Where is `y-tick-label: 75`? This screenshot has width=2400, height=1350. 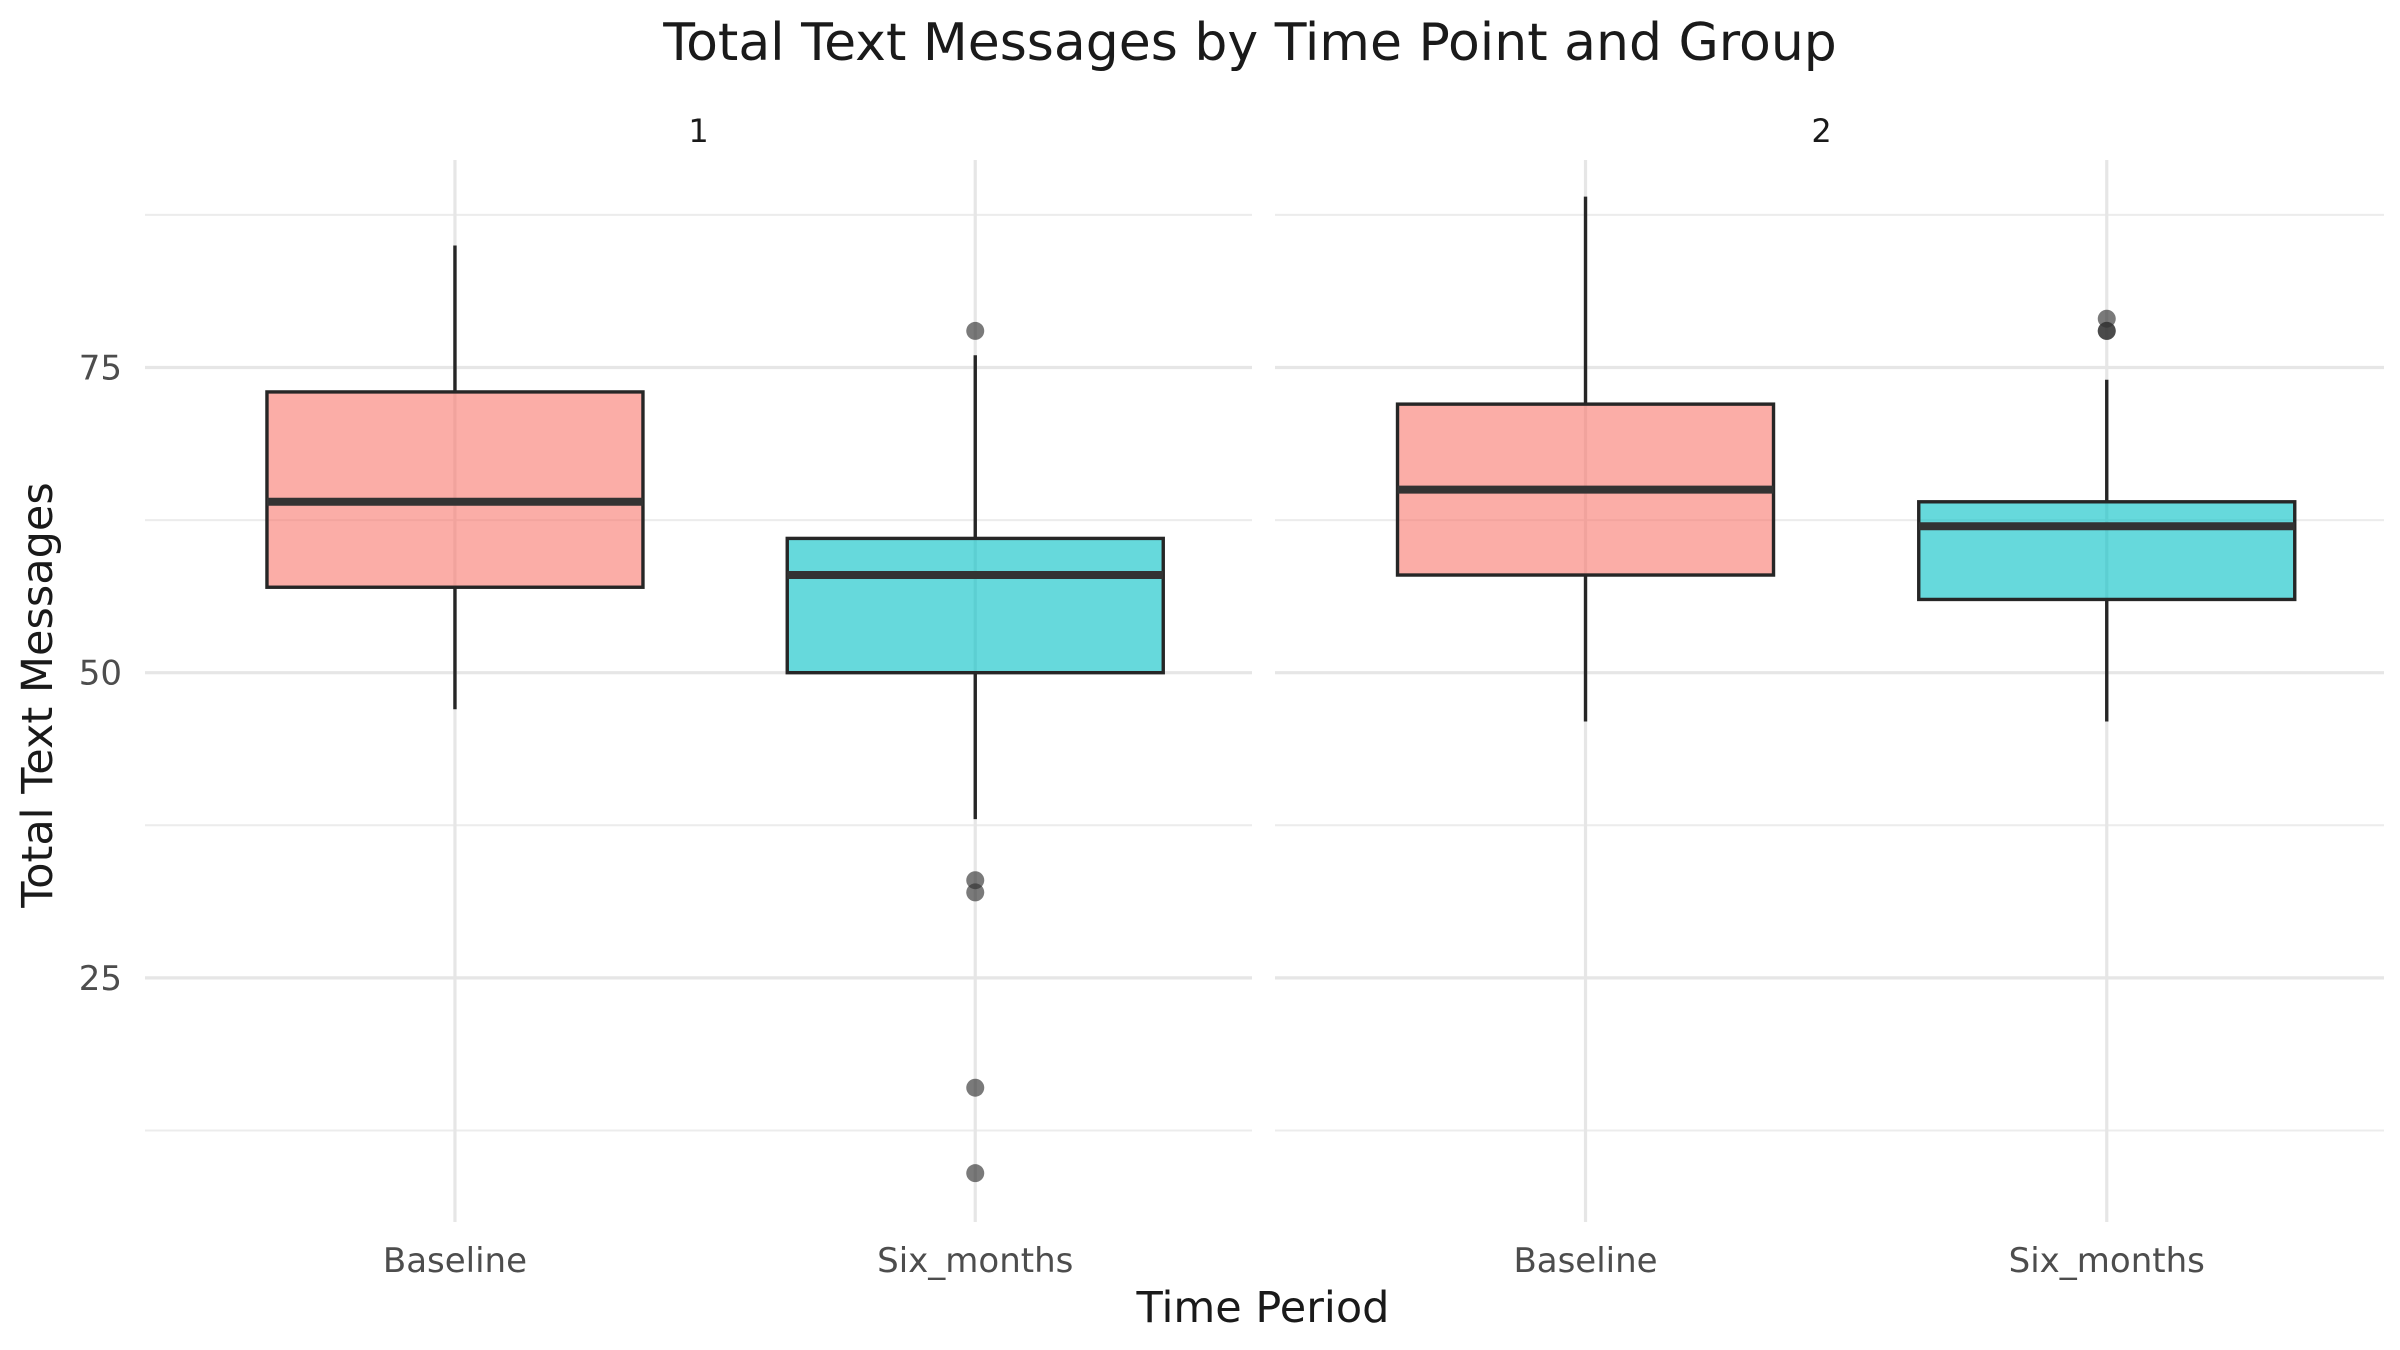
y-tick-label: 75 is located at coordinates (100, 369).